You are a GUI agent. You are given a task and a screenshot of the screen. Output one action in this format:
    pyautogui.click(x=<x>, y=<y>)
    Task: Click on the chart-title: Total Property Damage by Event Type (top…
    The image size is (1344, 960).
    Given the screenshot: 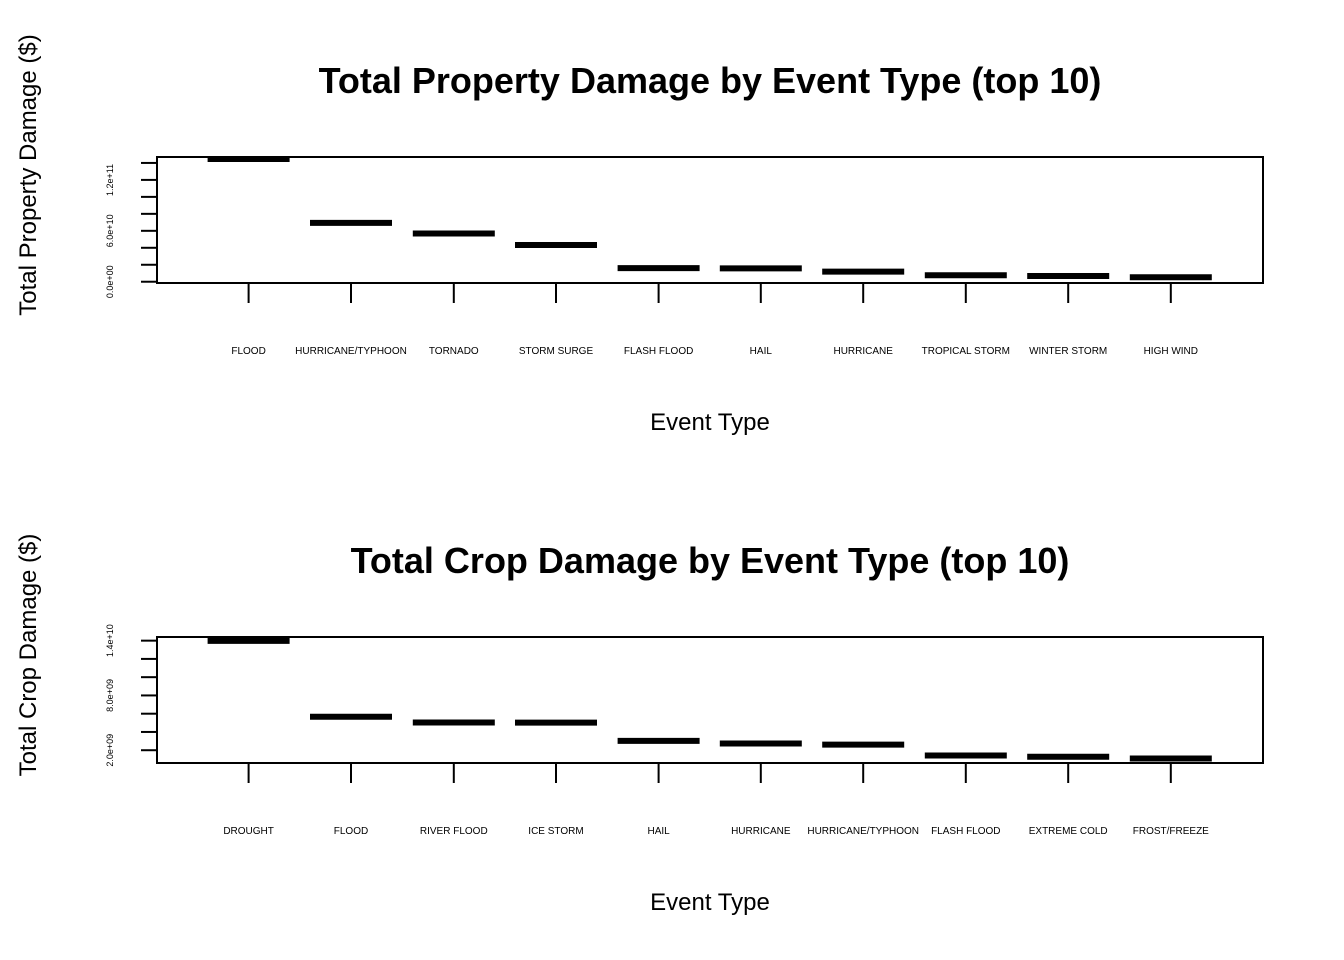 What is the action you would take?
    pyautogui.click(x=710, y=80)
    